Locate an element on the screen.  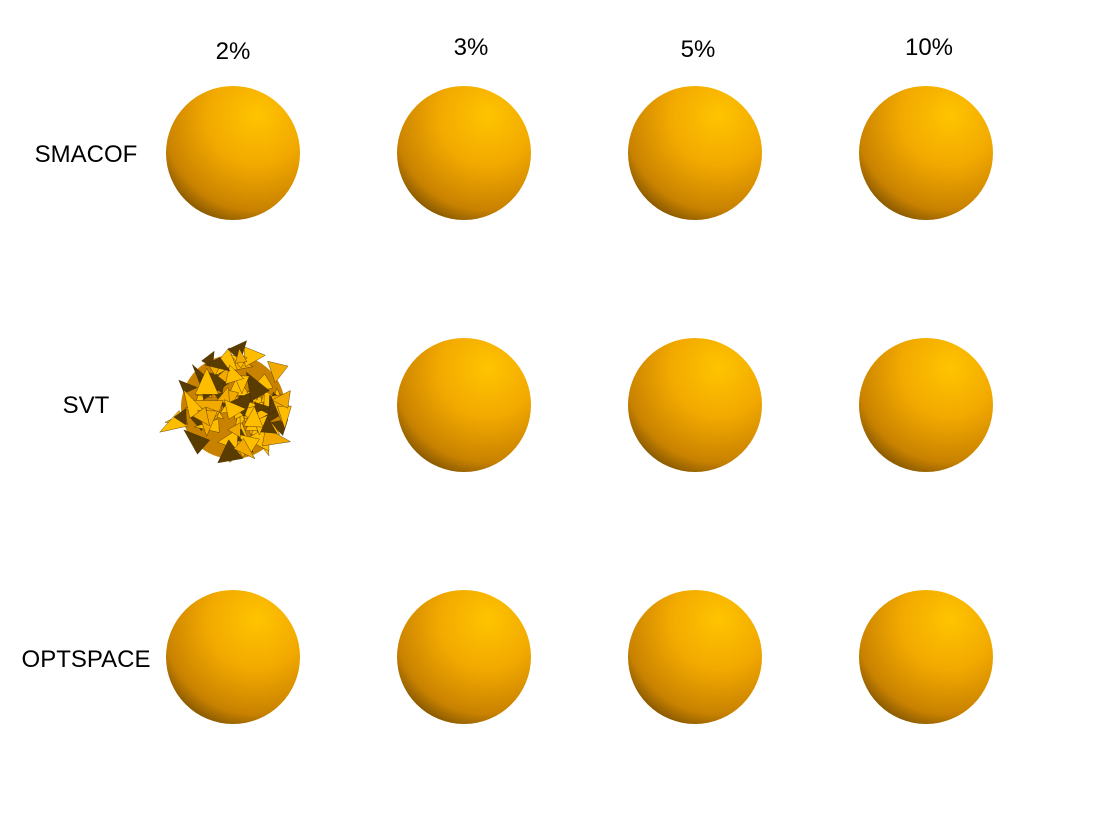
optspace-2-percent-sphere is located at coordinates (233, 657).